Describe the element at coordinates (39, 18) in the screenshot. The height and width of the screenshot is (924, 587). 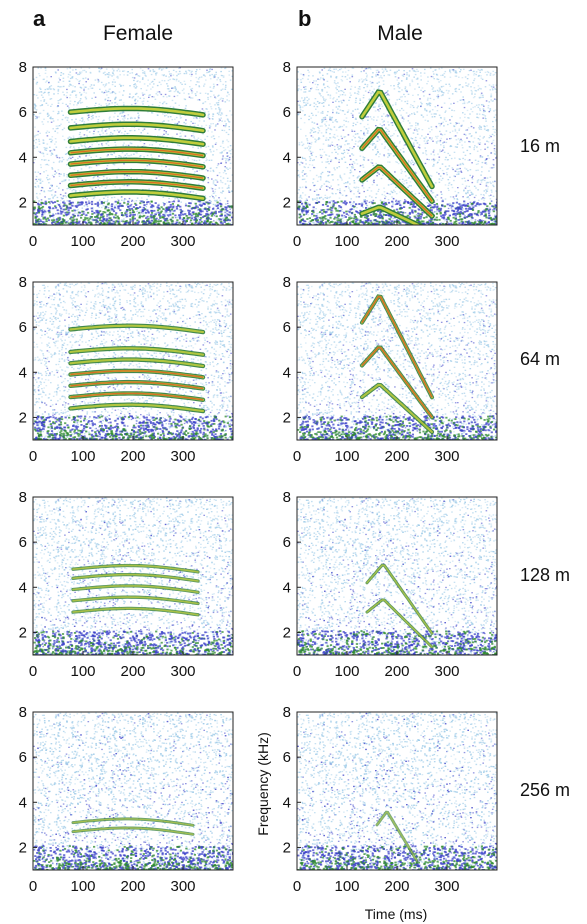
I see `panel-label-a: a` at that location.